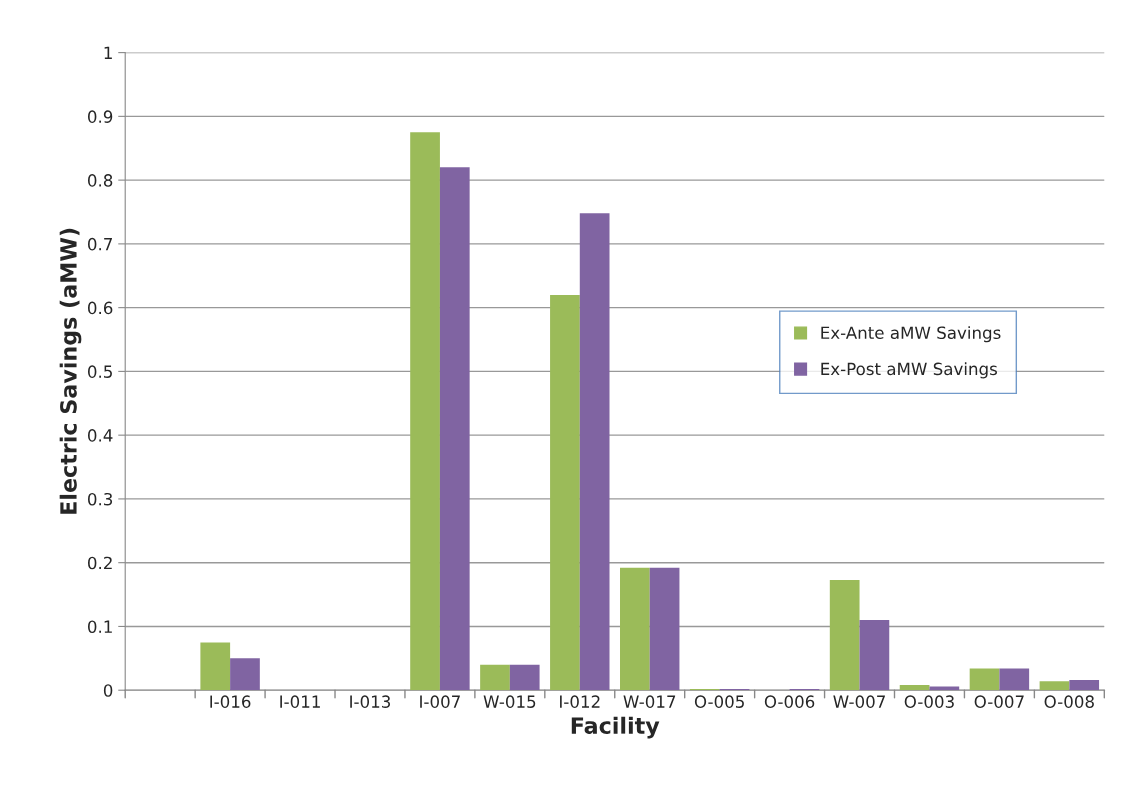 The image size is (1128, 797). What do you see at coordinates (100, 116) in the screenshot?
I see `y-tick-label: 0.9` at bounding box center [100, 116].